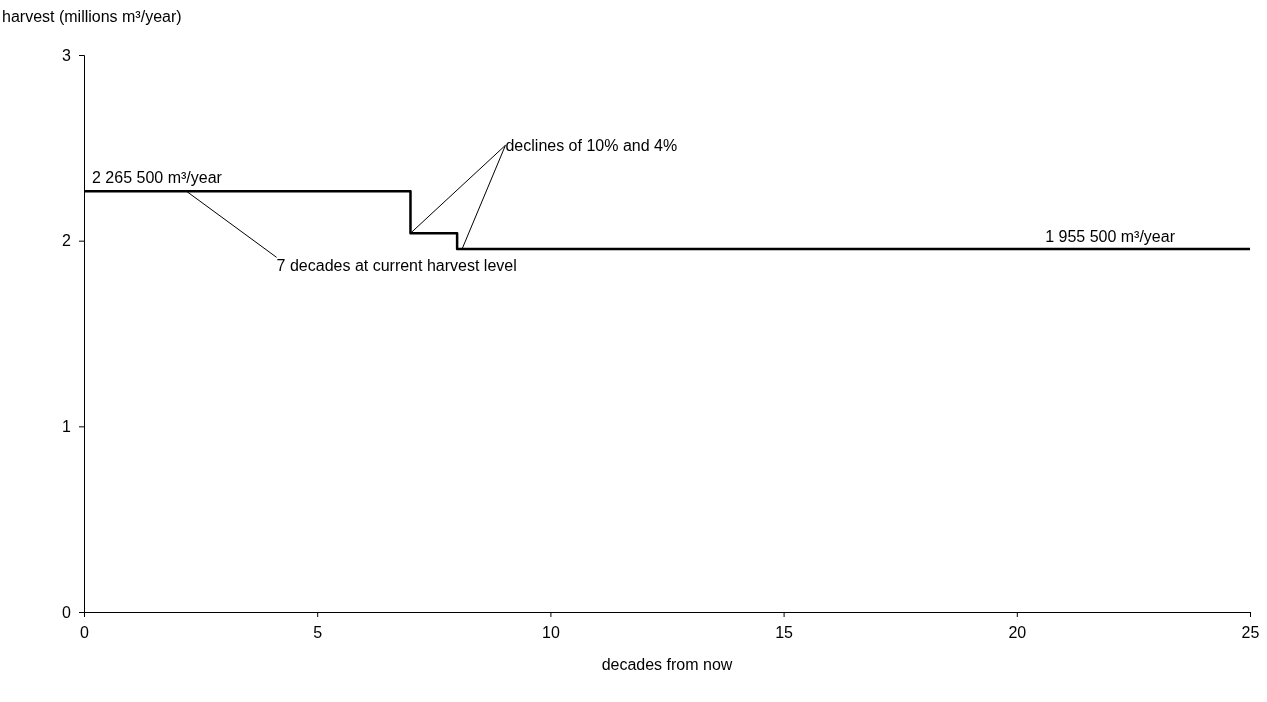 The width and height of the screenshot is (1267, 702). What do you see at coordinates (157, 178) in the screenshot?
I see `annotation: 2 265 500 m³/year` at bounding box center [157, 178].